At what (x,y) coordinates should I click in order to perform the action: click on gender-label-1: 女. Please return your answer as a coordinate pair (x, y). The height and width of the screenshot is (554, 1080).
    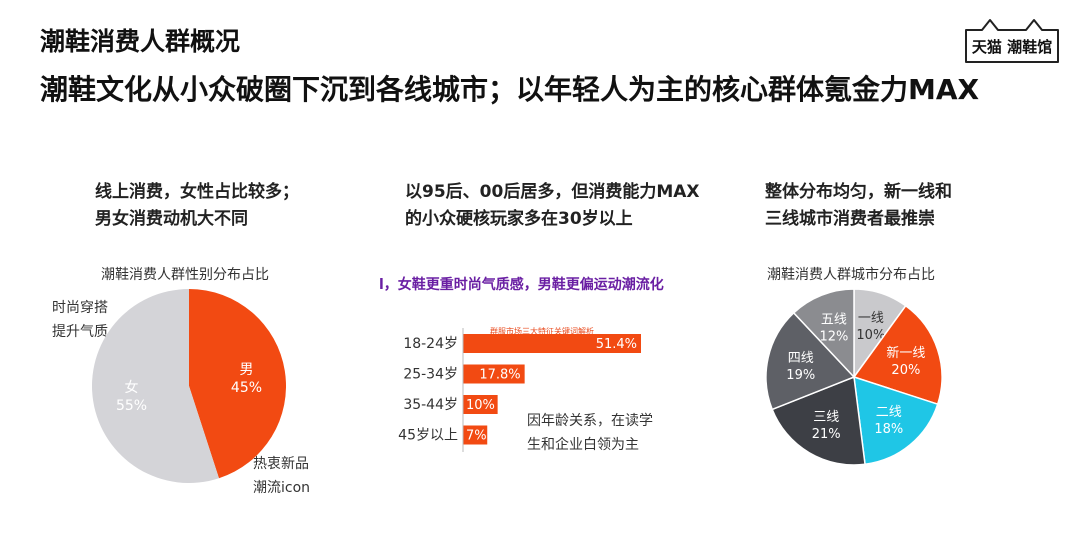
    Looking at the image, I should click on (132, 387).